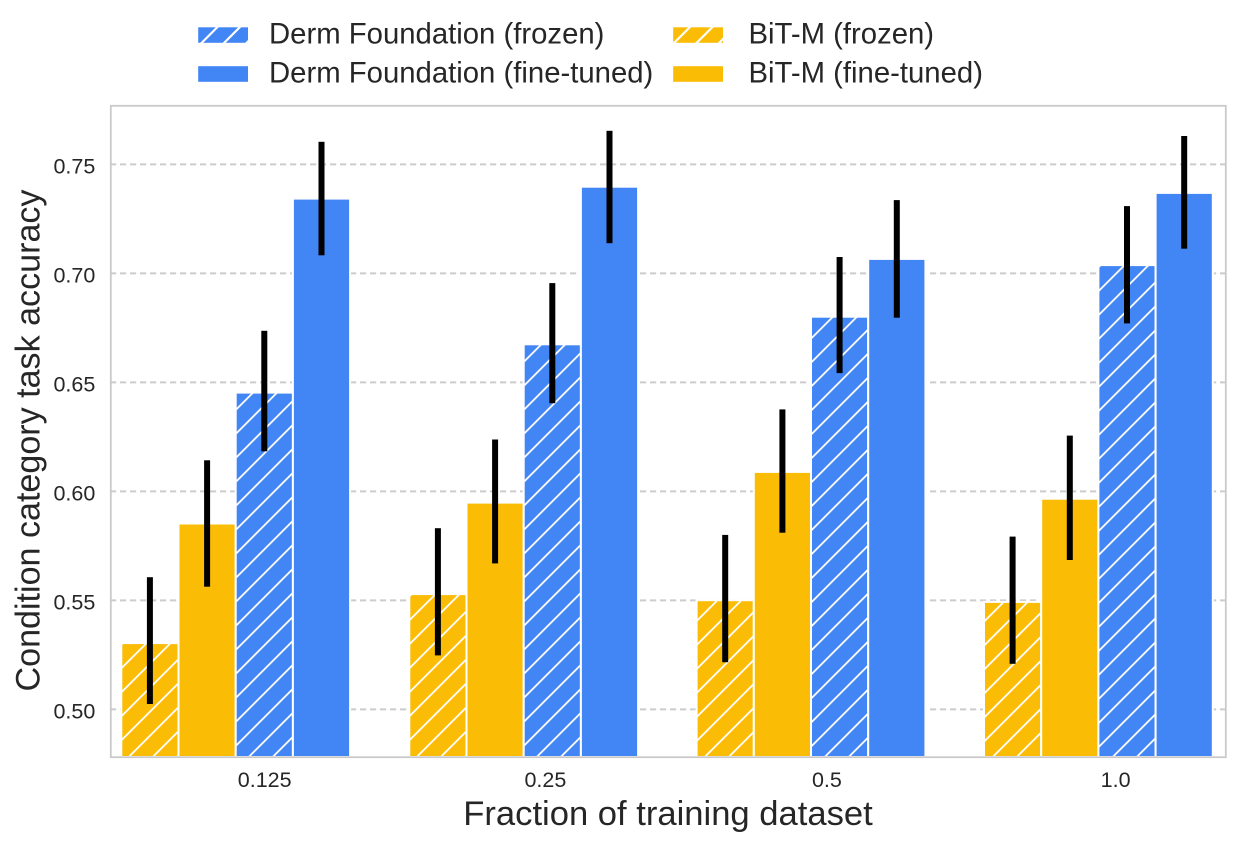 The height and width of the screenshot is (842, 1240). What do you see at coordinates (866, 73) in the screenshot?
I see `svg-text: BiT-M (fine-tuned)` at bounding box center [866, 73].